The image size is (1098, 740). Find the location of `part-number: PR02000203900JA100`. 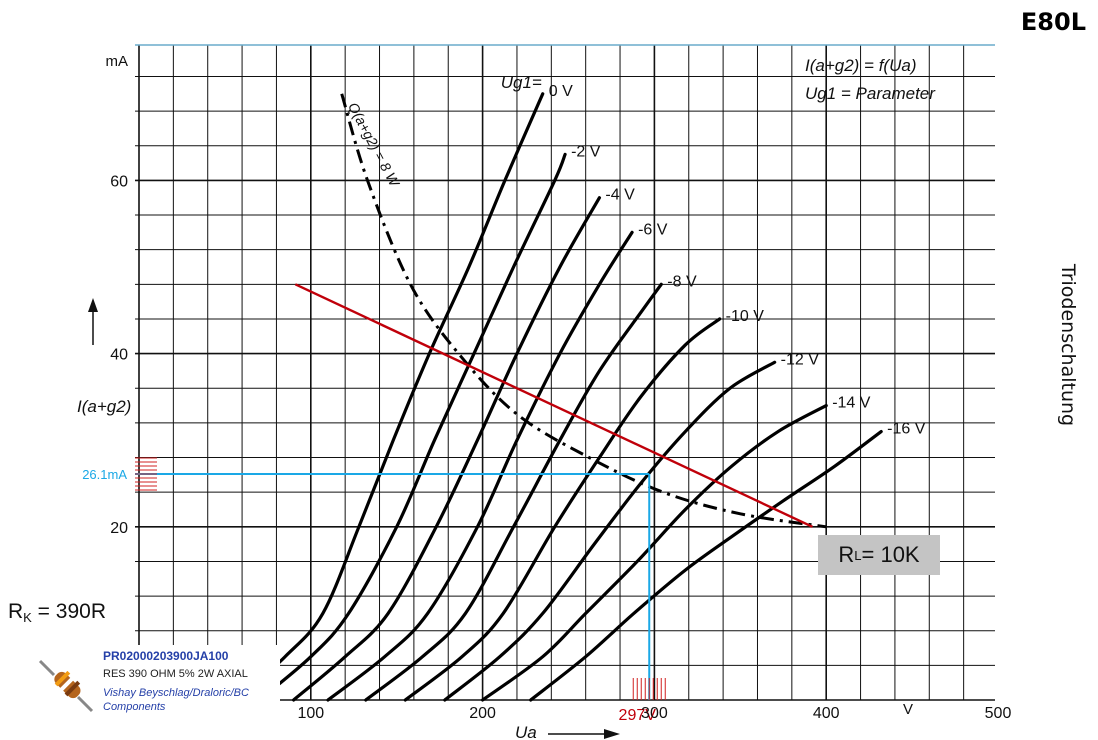

part-number: PR02000203900JA100 is located at coordinates (166, 656).